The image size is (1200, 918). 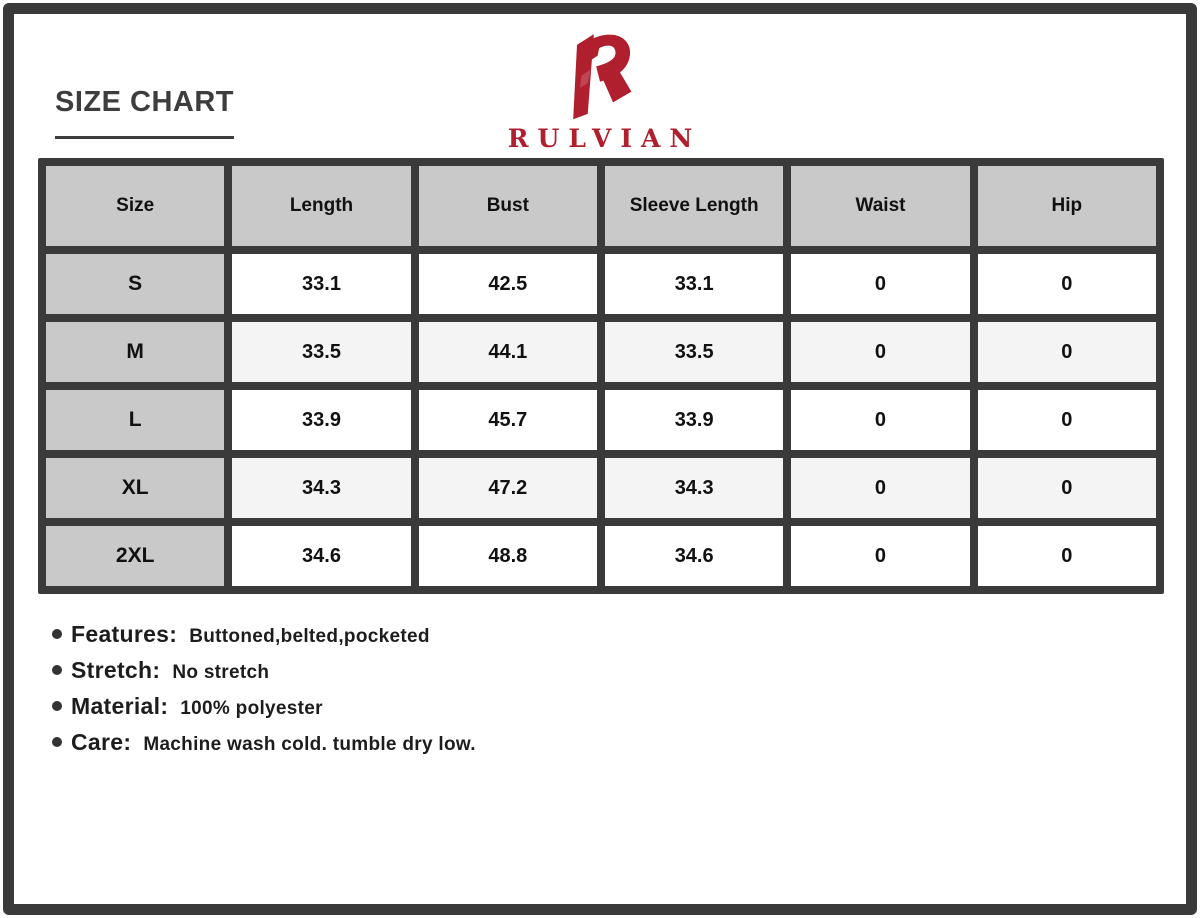 What do you see at coordinates (321, 206) in the screenshot?
I see `column-header-length: Length` at bounding box center [321, 206].